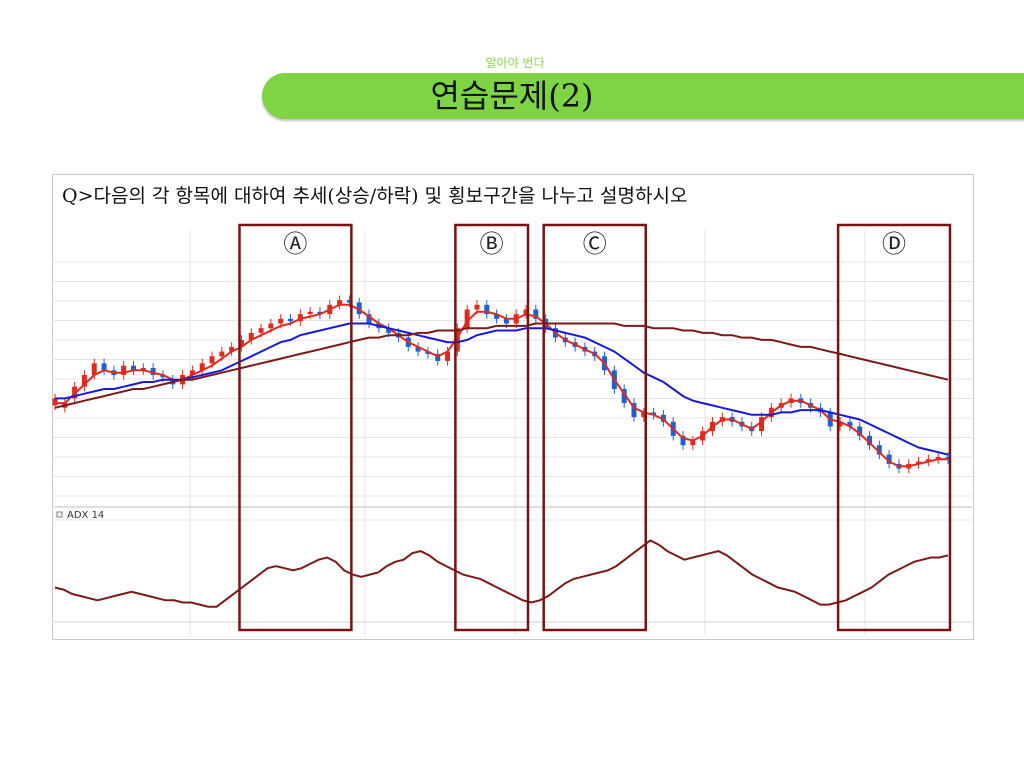  What do you see at coordinates (492, 244) in the screenshot?
I see `zone-label: Ⓑ` at bounding box center [492, 244].